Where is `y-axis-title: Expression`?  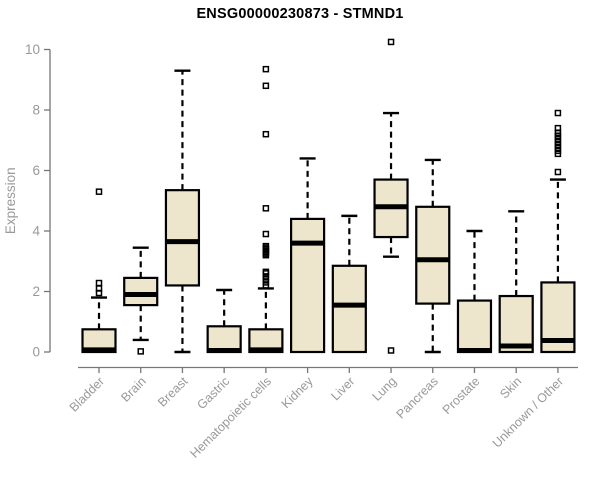 y-axis-title: Expression is located at coordinates (10, 200).